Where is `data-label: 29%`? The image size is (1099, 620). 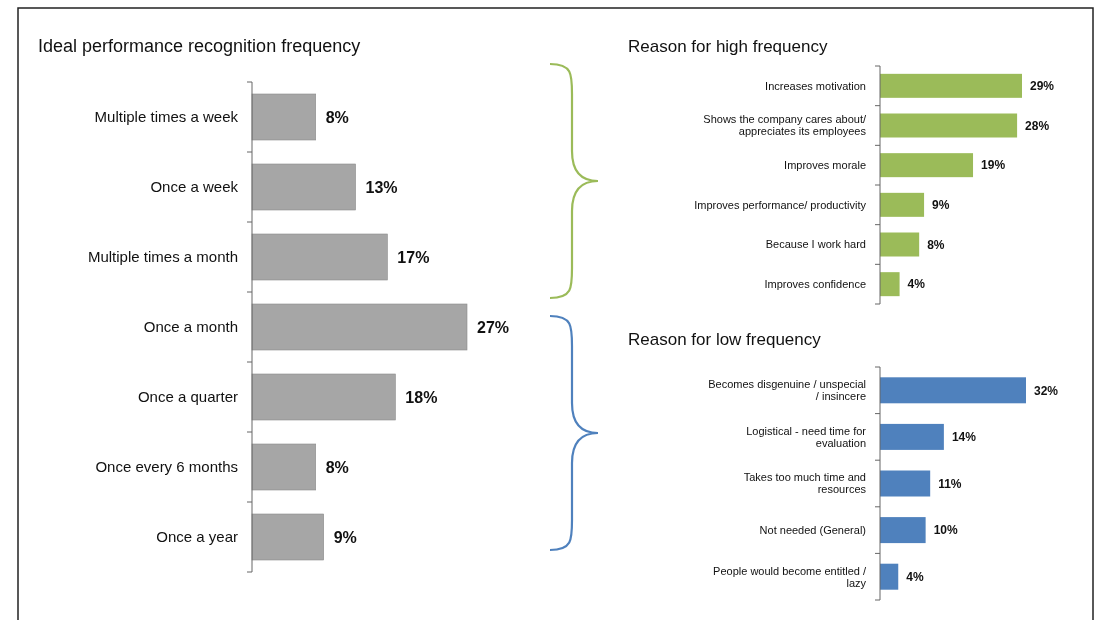 data-label: 29% is located at coordinates (1042, 86).